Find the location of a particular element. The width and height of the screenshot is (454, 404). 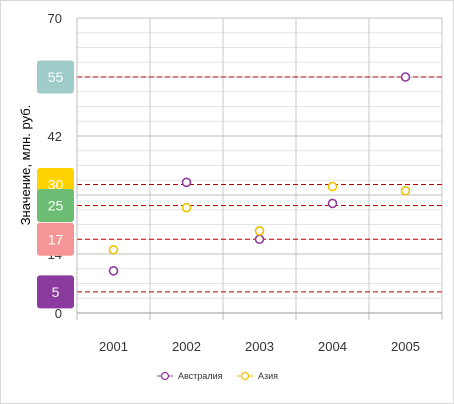

badge-label: 5 is located at coordinates (56, 292).